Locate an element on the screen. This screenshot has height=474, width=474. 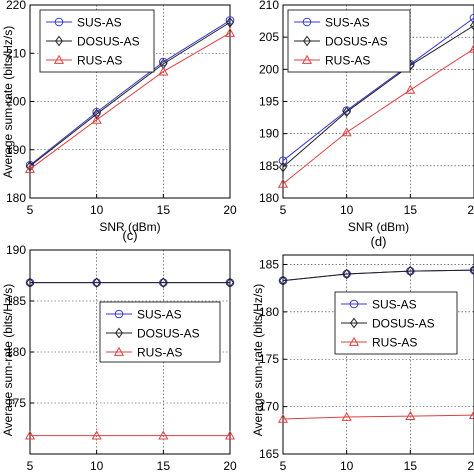
subplot-label: (c) is located at coordinates (129, 235).